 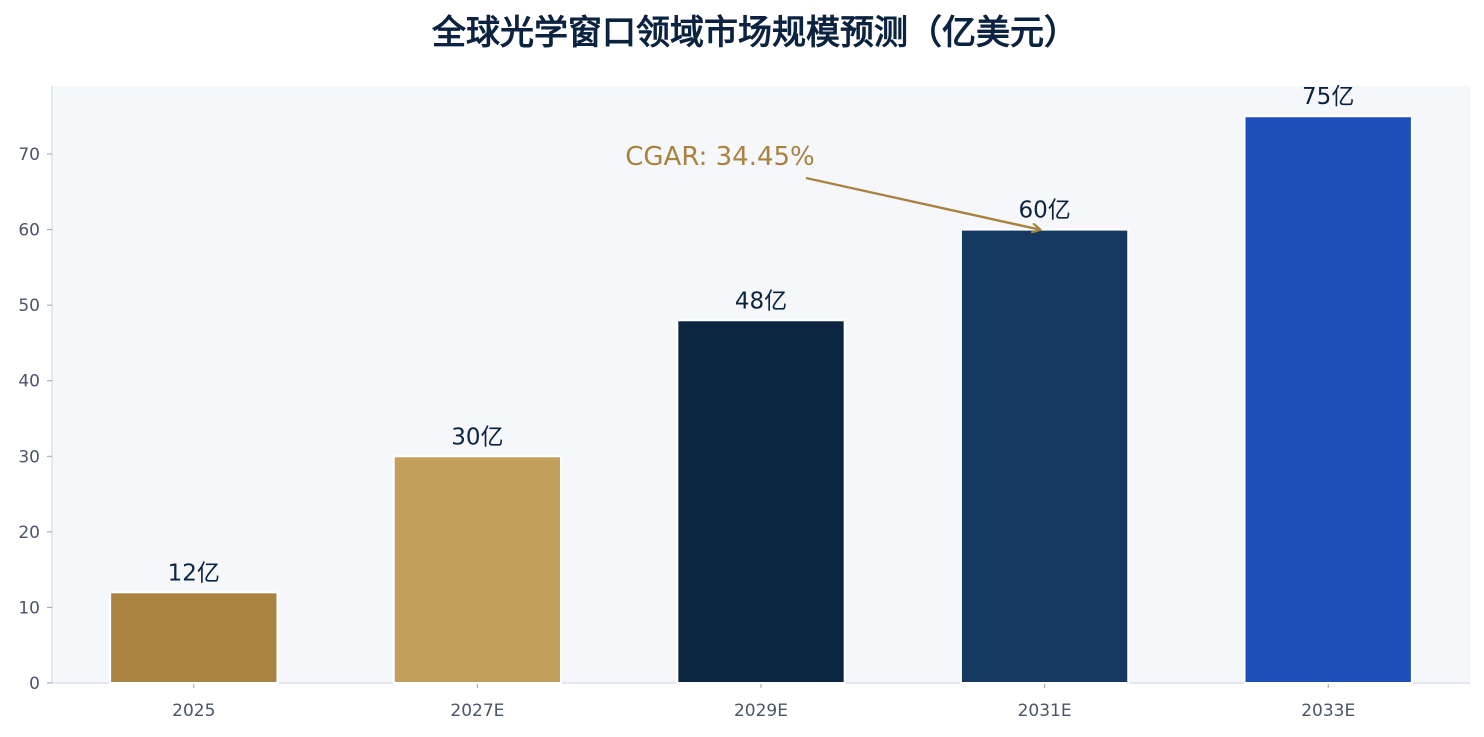 What do you see at coordinates (29, 155) in the screenshot?
I see `y-tick-label: 70` at bounding box center [29, 155].